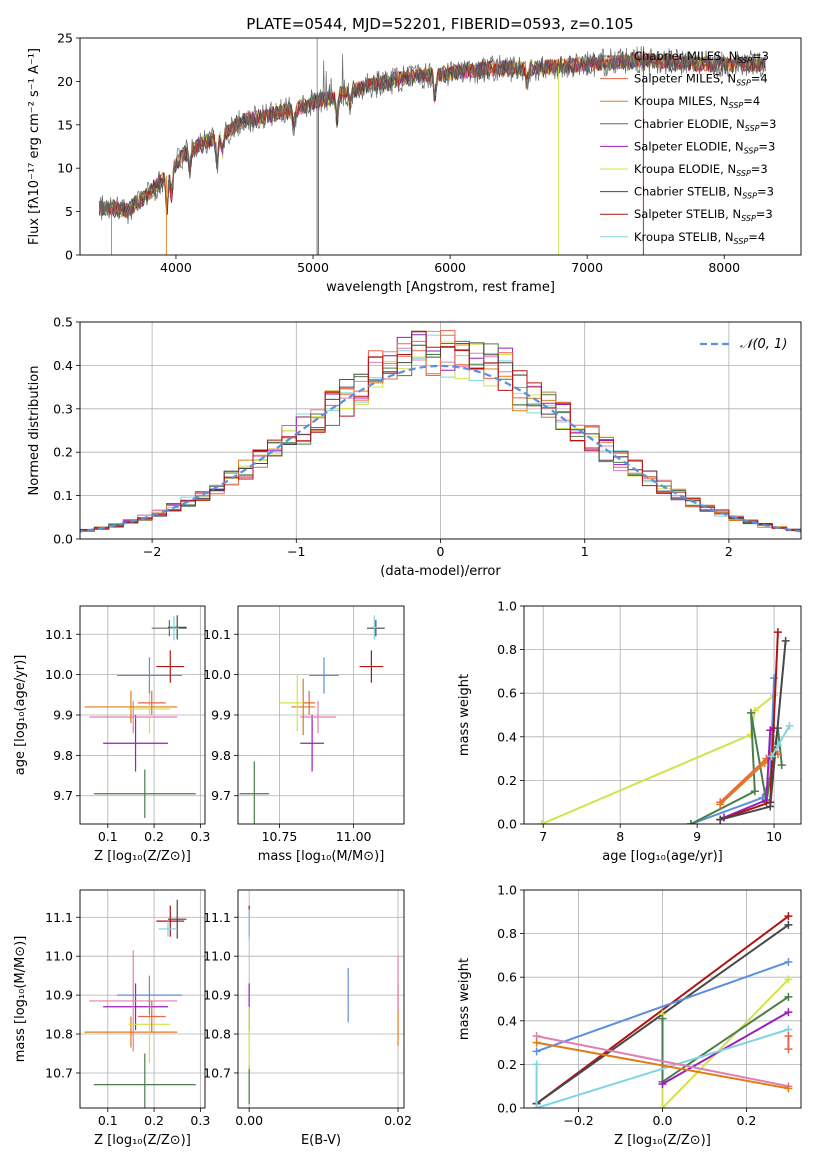 Image resolution: width=819 pixels, height=1170 pixels. What do you see at coordinates (176, 267) in the screenshot?
I see `x-tick-label: 4000` at bounding box center [176, 267].